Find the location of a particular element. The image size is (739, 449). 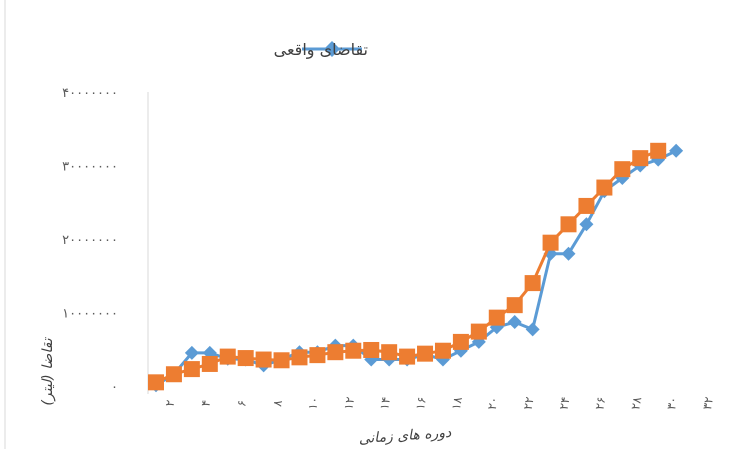

y-tick-label: ۲۰۰۰۰۰۰۰ is located at coordinates (90, 240).